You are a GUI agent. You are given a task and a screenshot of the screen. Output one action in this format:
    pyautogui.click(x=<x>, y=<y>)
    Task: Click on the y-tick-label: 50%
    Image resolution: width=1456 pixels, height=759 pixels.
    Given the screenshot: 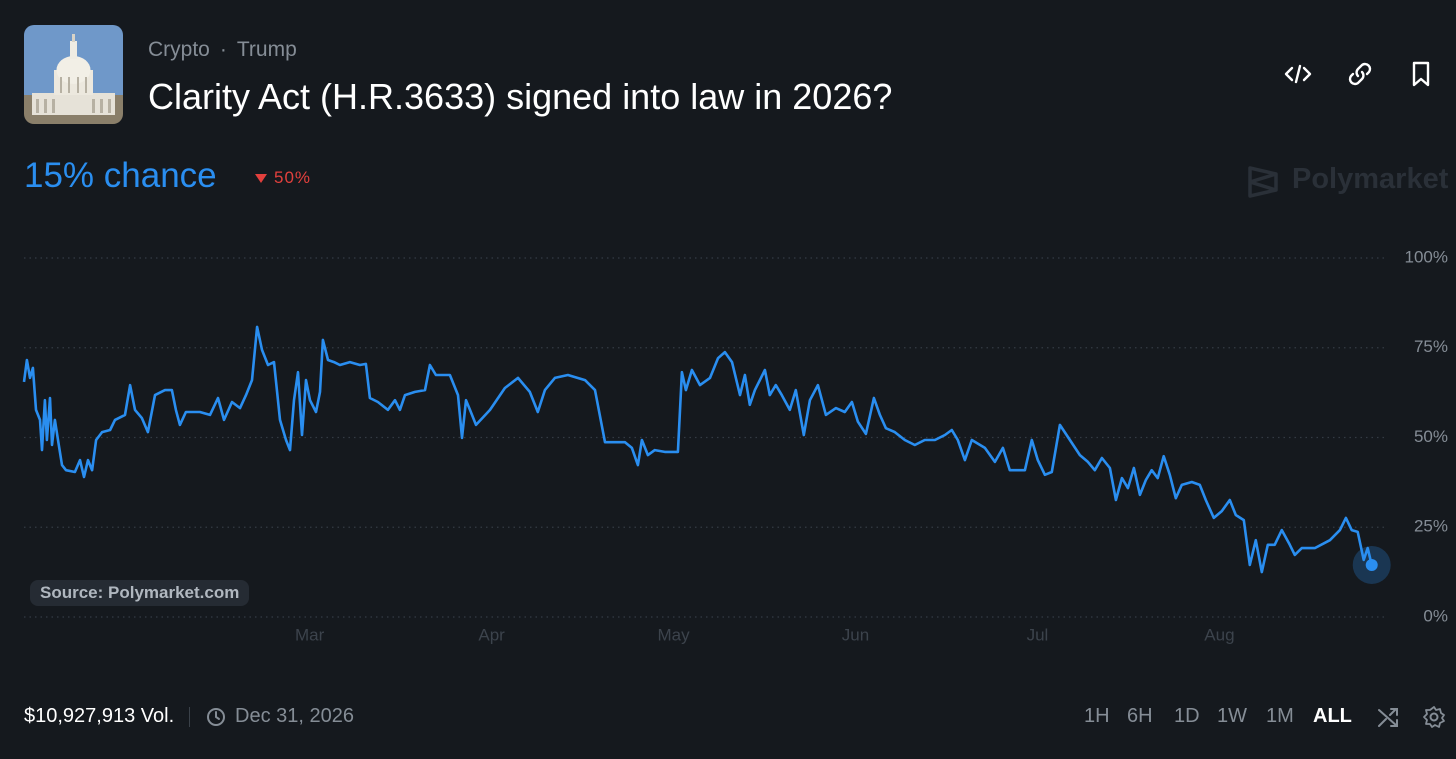 What is the action you would take?
    pyautogui.click(x=1431, y=436)
    